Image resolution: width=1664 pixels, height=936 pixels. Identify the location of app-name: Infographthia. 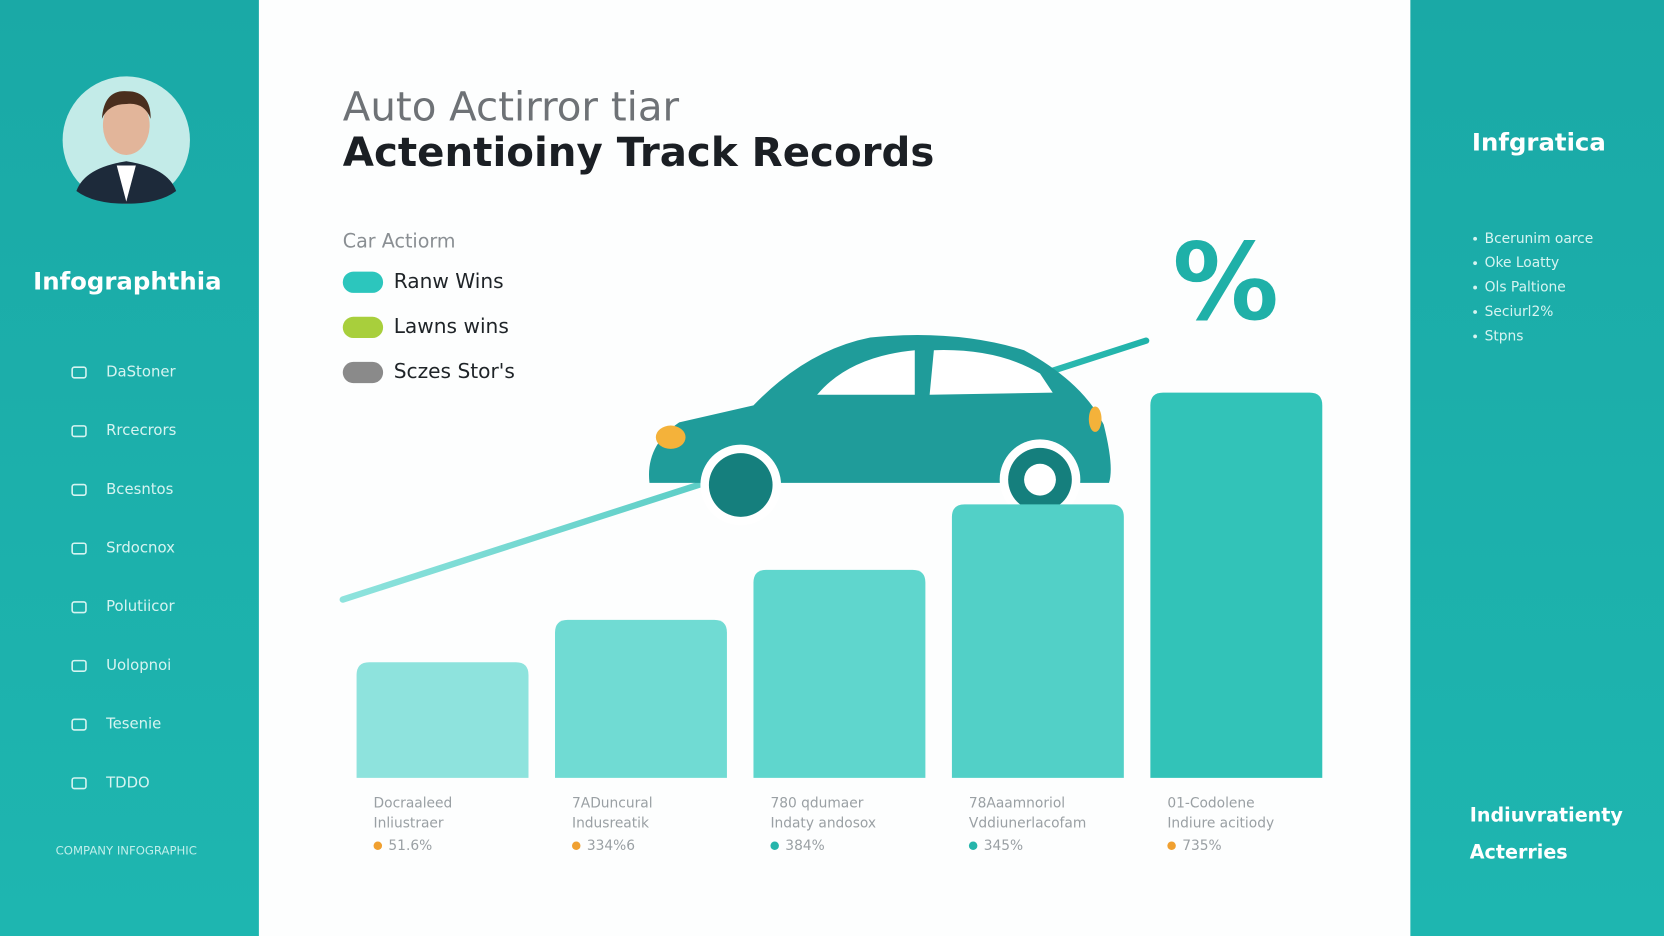
(127, 280).